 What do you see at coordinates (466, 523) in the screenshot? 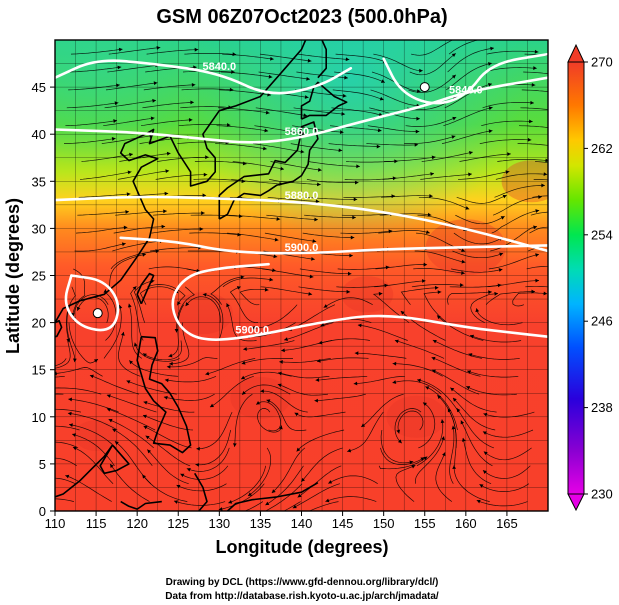
I see `x-tick-label: 160` at bounding box center [466, 523].